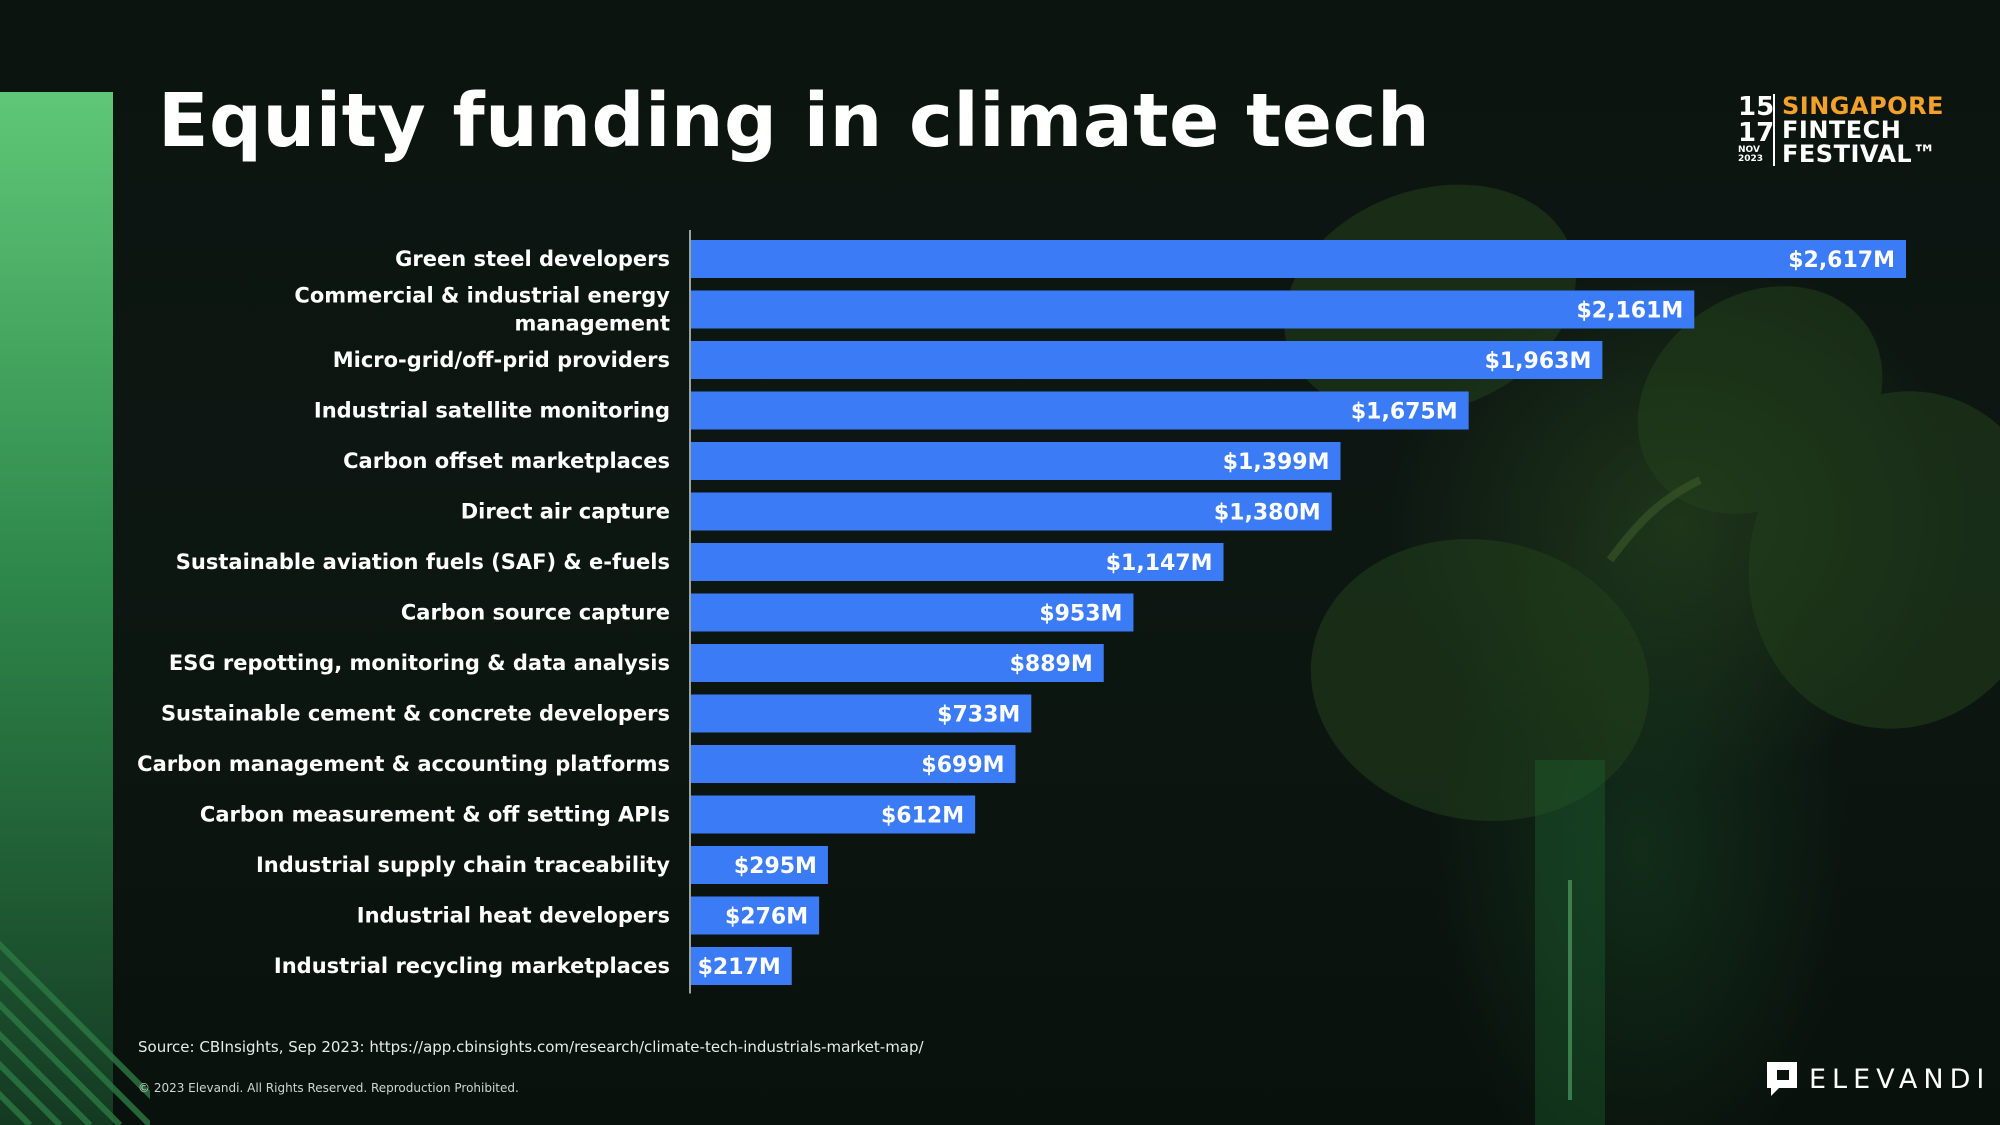 The height and width of the screenshot is (1125, 2000). What do you see at coordinates (1051, 664) in the screenshot?
I see `bar-value-label: $889M` at bounding box center [1051, 664].